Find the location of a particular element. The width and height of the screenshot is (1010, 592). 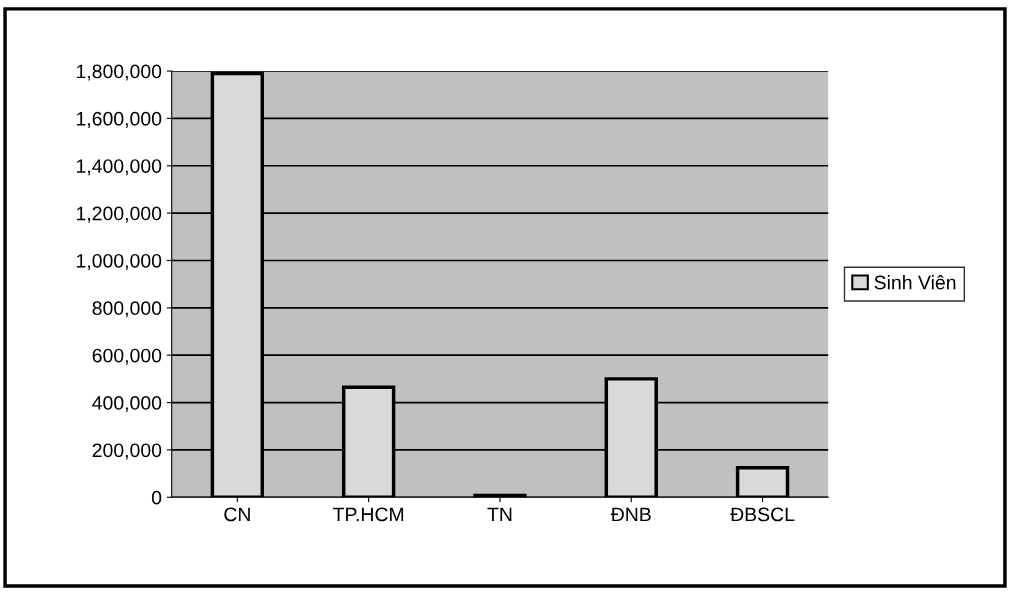

y-tick-label: 1,200,000 is located at coordinates (119, 214).